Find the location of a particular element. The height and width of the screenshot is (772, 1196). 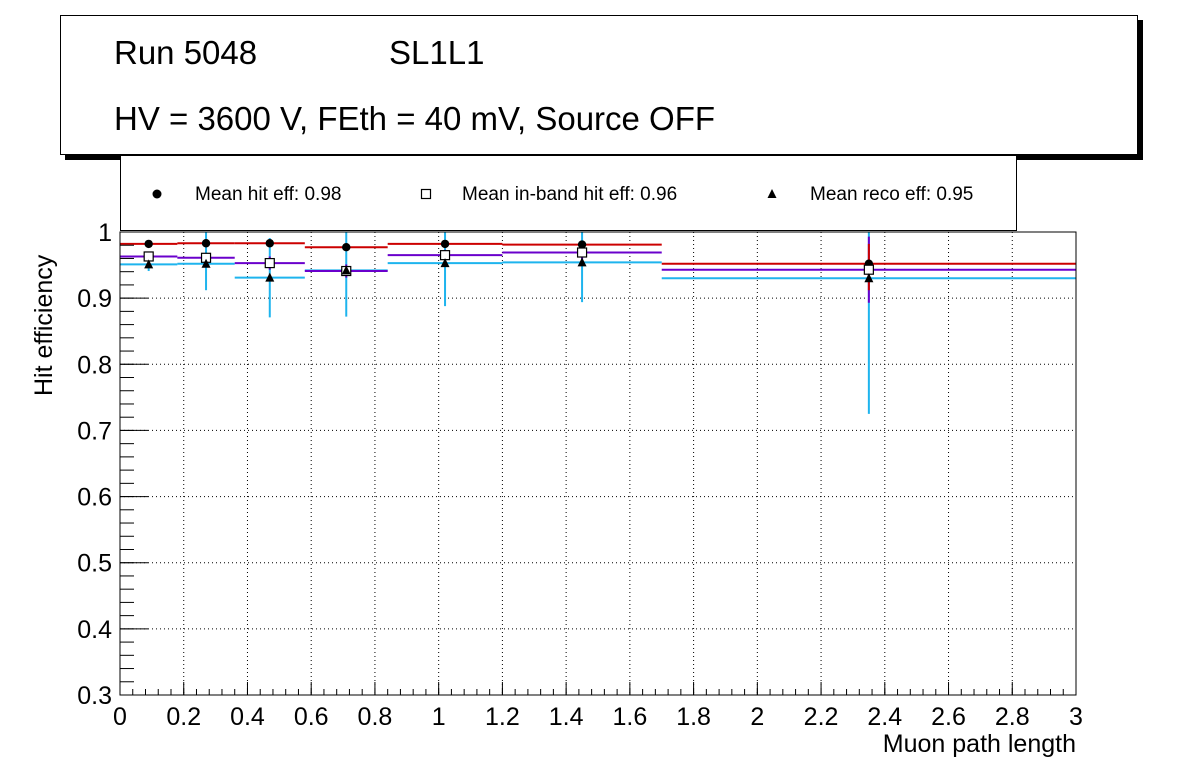

y-tick-label: 0.4 is located at coordinates (94, 630).